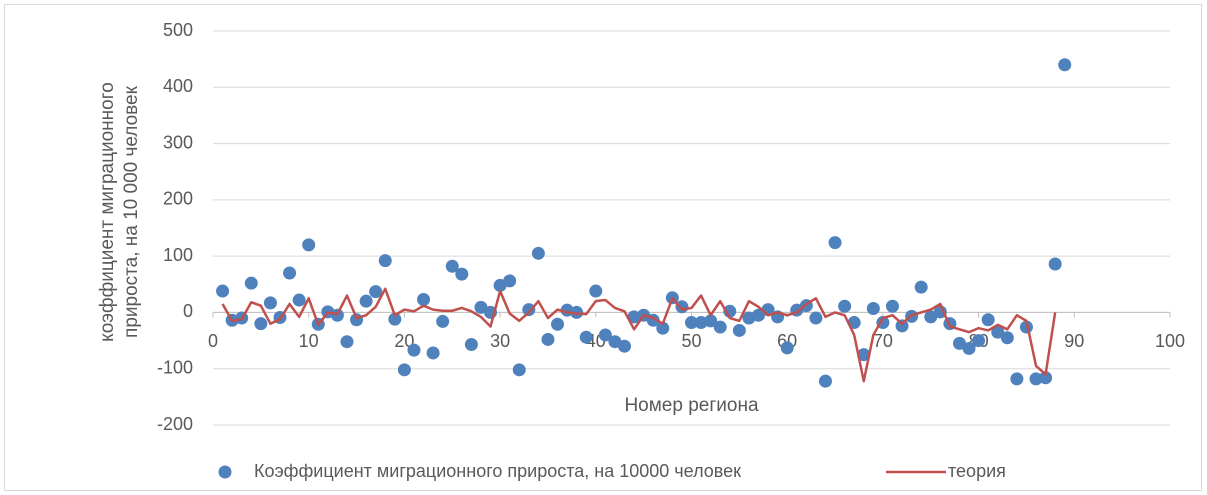  I want to click on y-tick-label: 300, so click(178, 142).